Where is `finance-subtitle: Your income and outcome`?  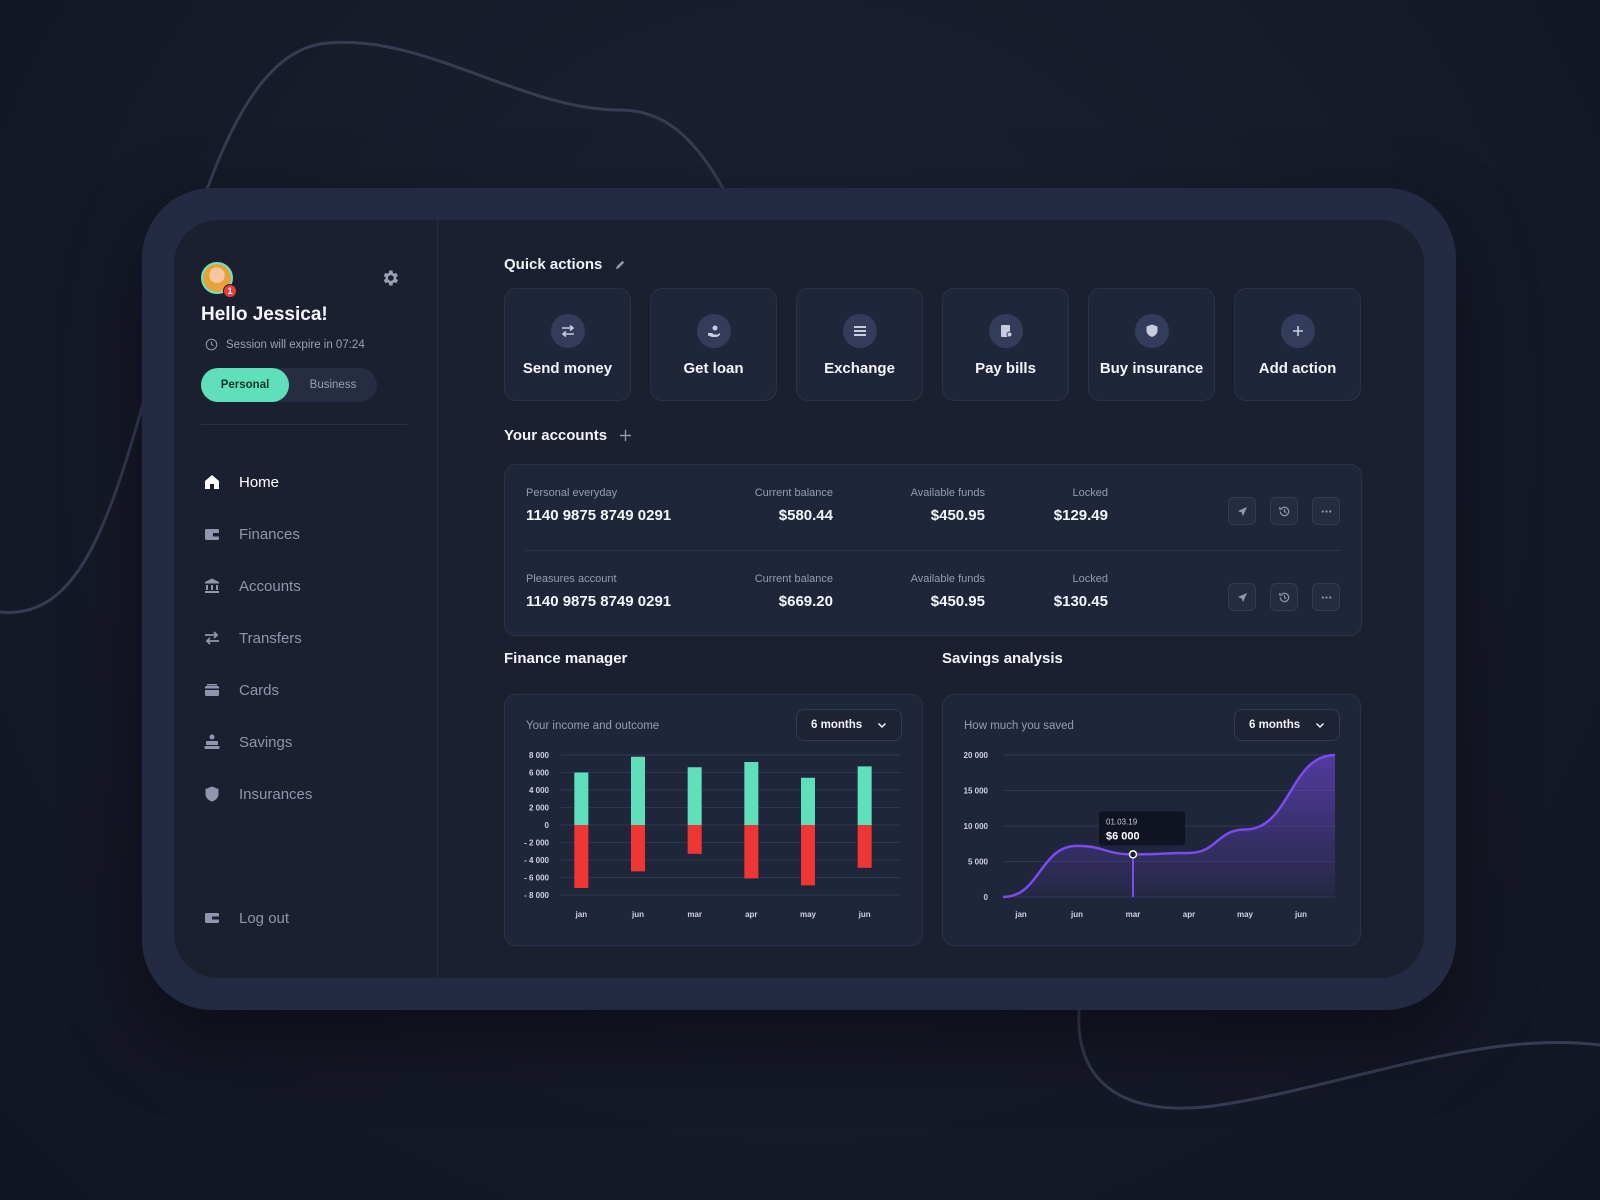 finance-subtitle: Your income and outcome is located at coordinates (593, 726).